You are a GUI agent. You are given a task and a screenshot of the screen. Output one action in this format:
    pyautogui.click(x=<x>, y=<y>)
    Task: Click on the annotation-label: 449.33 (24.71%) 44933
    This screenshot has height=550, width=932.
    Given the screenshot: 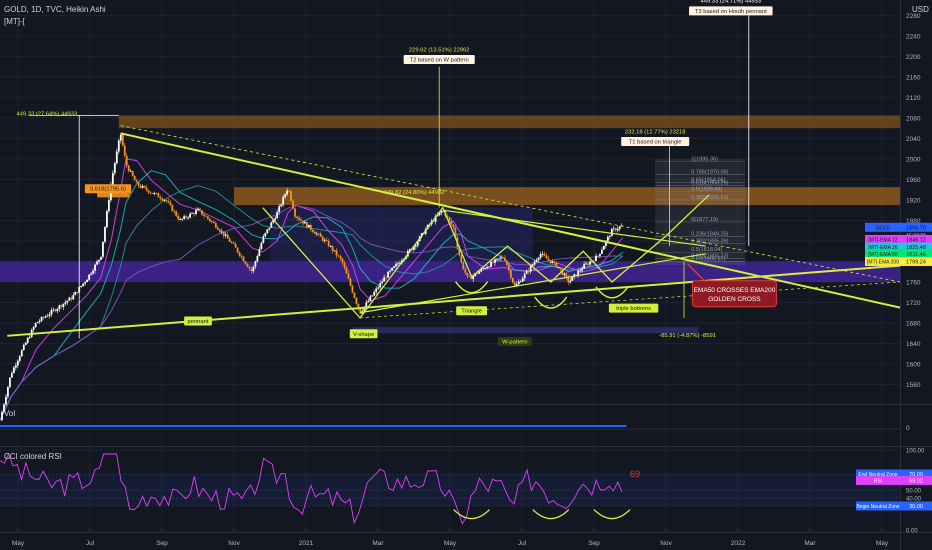 What is the action you would take?
    pyautogui.click(x=731, y=2)
    